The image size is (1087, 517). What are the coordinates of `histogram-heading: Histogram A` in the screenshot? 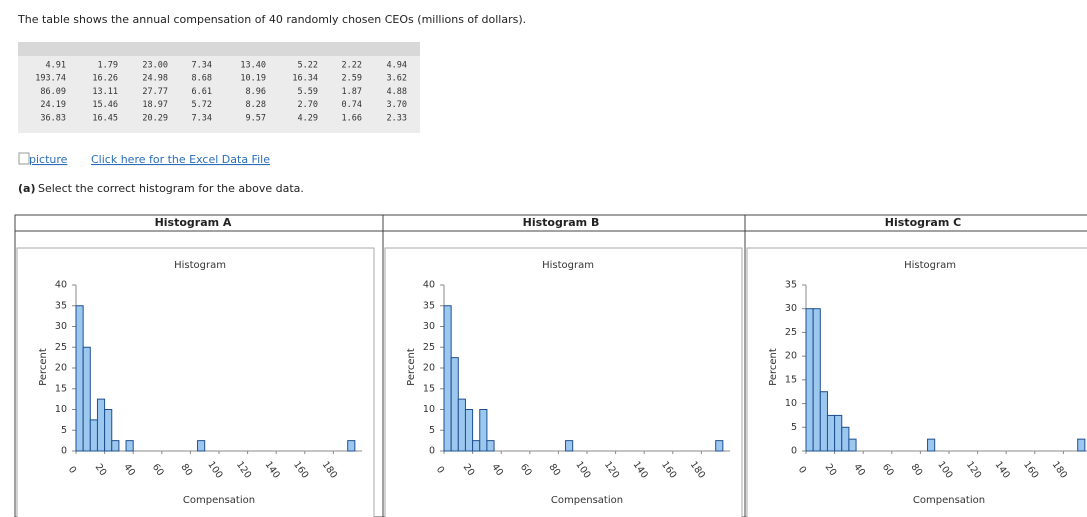 It's located at (193, 222).